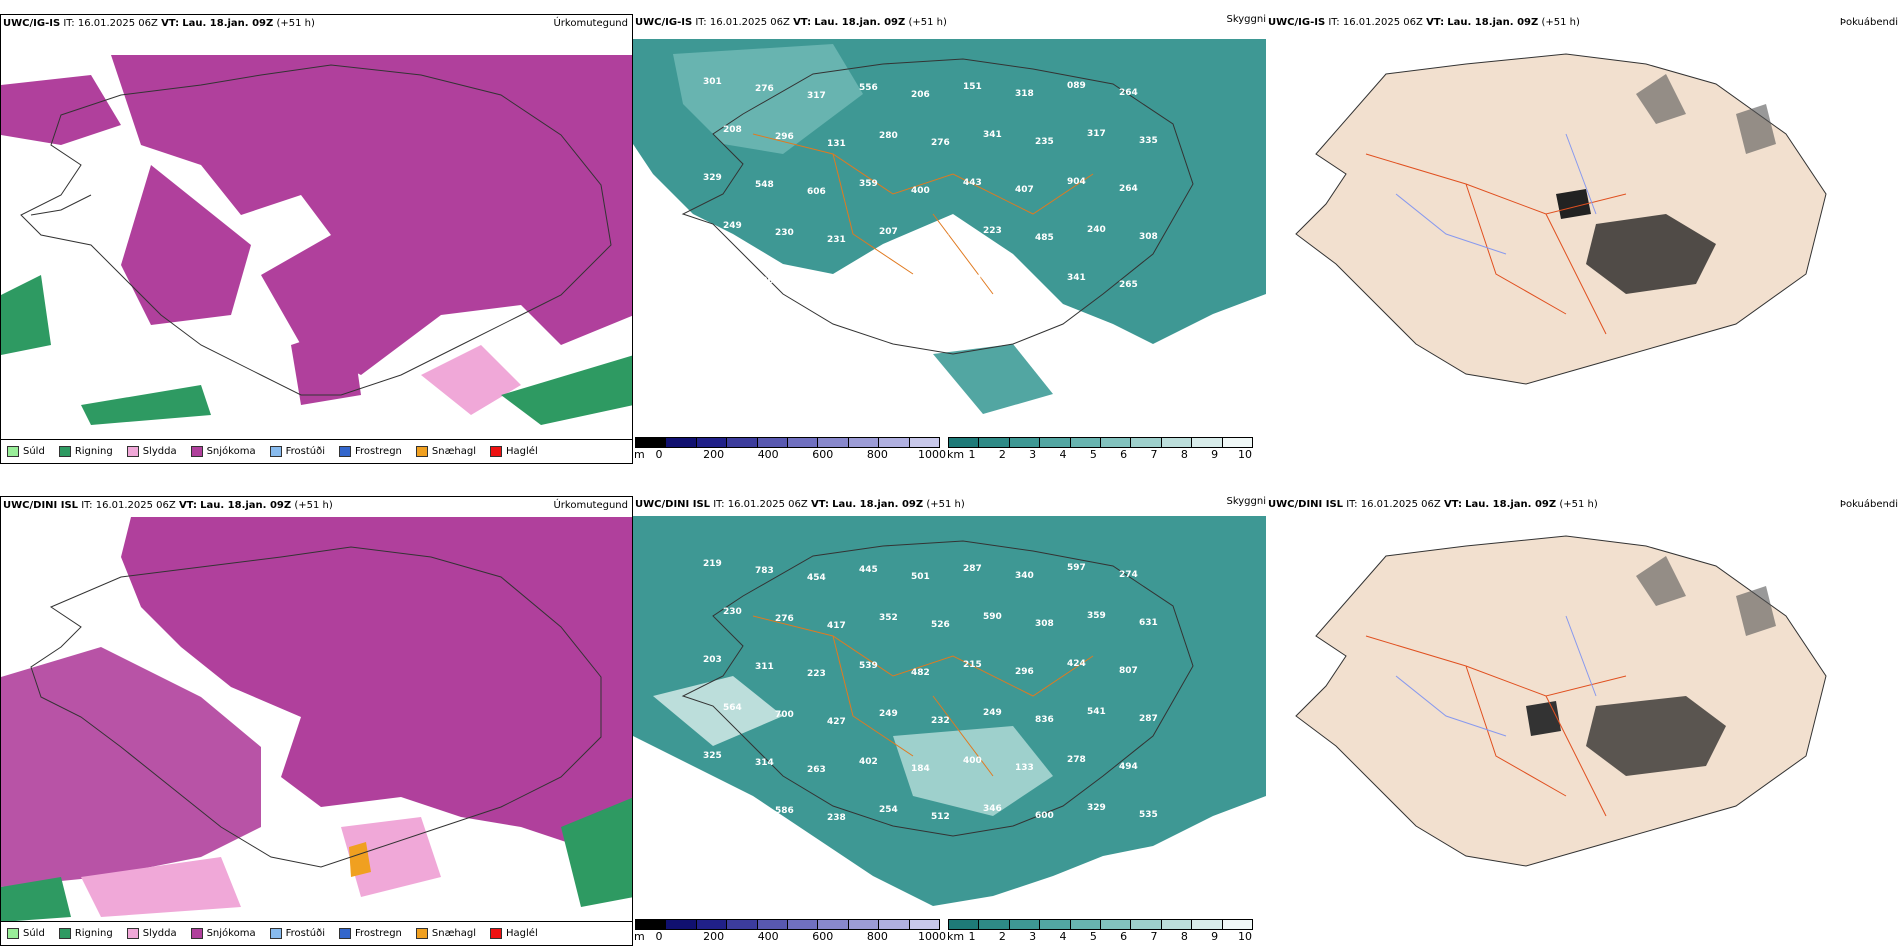  I want to click on station-elevation-label: 807, so click(1128, 671).